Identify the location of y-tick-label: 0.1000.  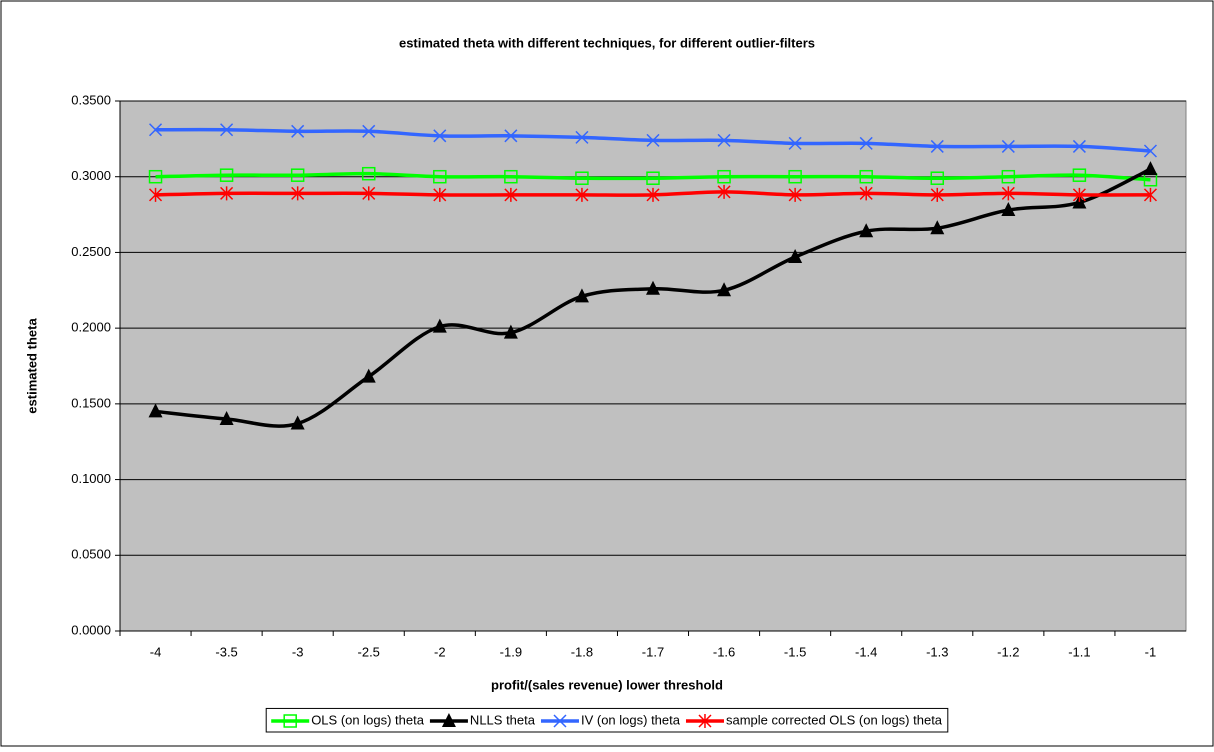
(91, 478).